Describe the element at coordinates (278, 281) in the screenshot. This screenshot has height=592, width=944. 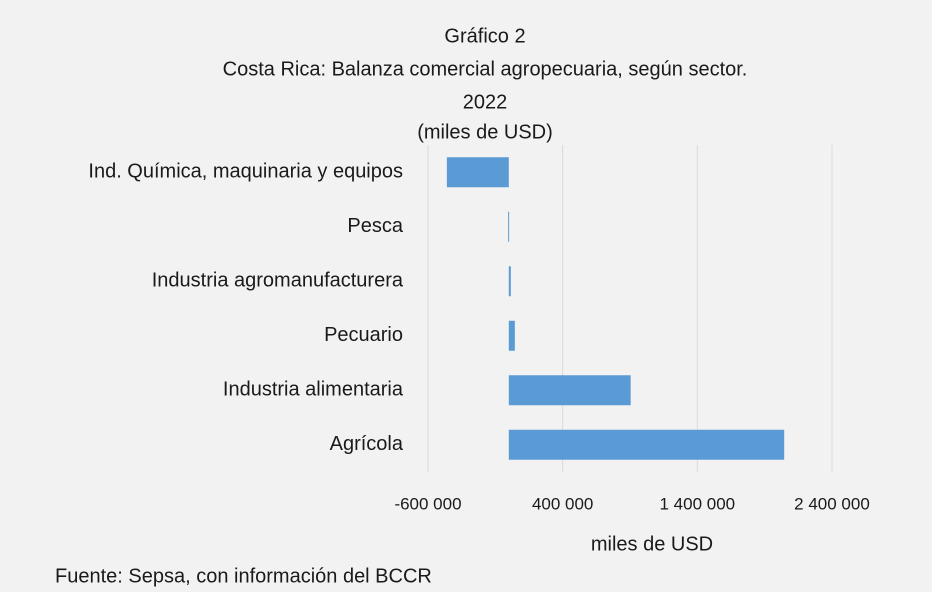
I see `y-tick-label: Industria agromanufacturera` at that location.